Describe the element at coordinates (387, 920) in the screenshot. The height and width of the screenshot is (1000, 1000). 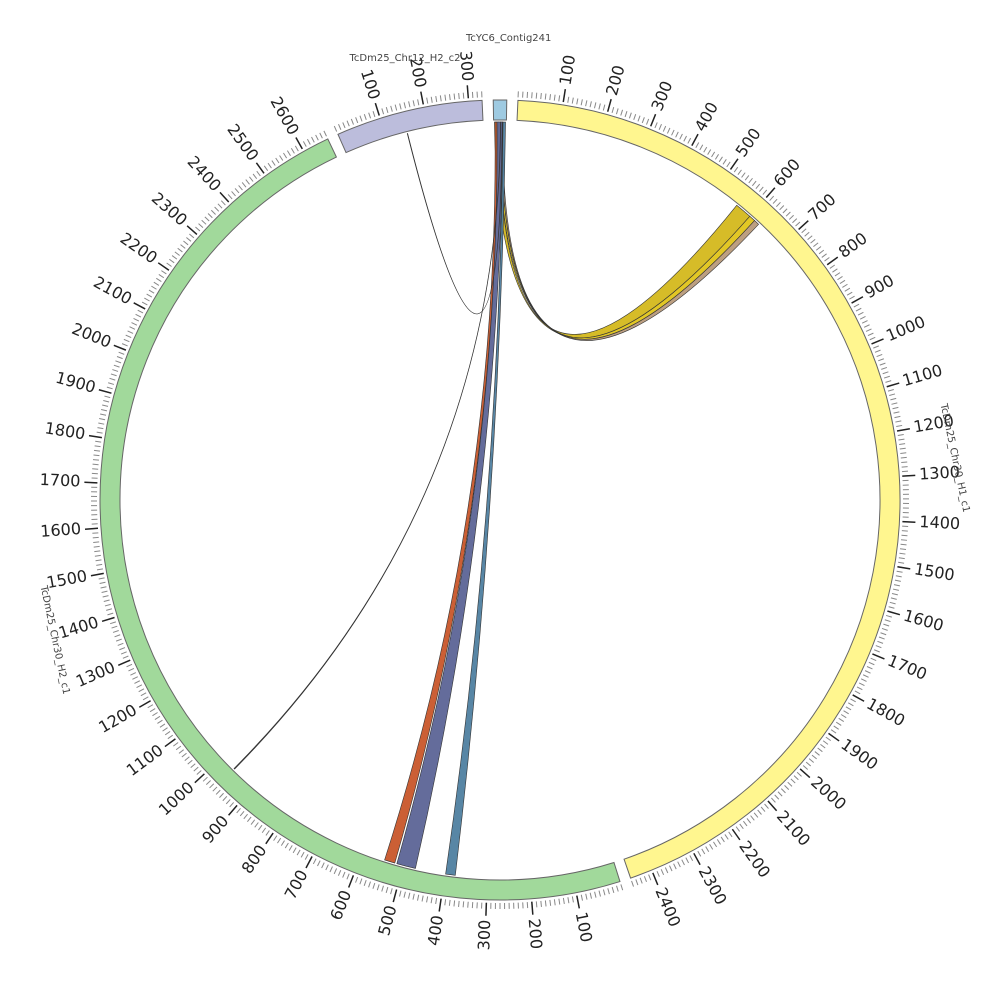
I see `tick-label: 500` at that location.